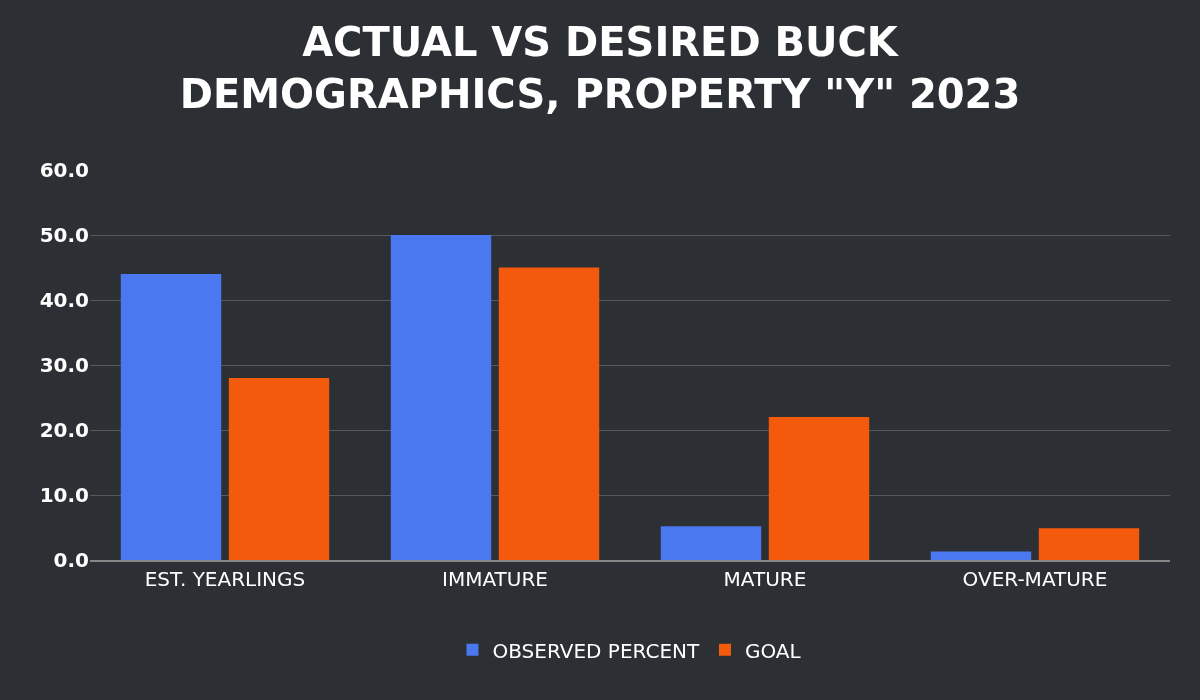 This screenshot has height=700, width=1200. Describe the element at coordinates (64, 430) in the screenshot. I see `y-tick-label: 20.0` at that location.